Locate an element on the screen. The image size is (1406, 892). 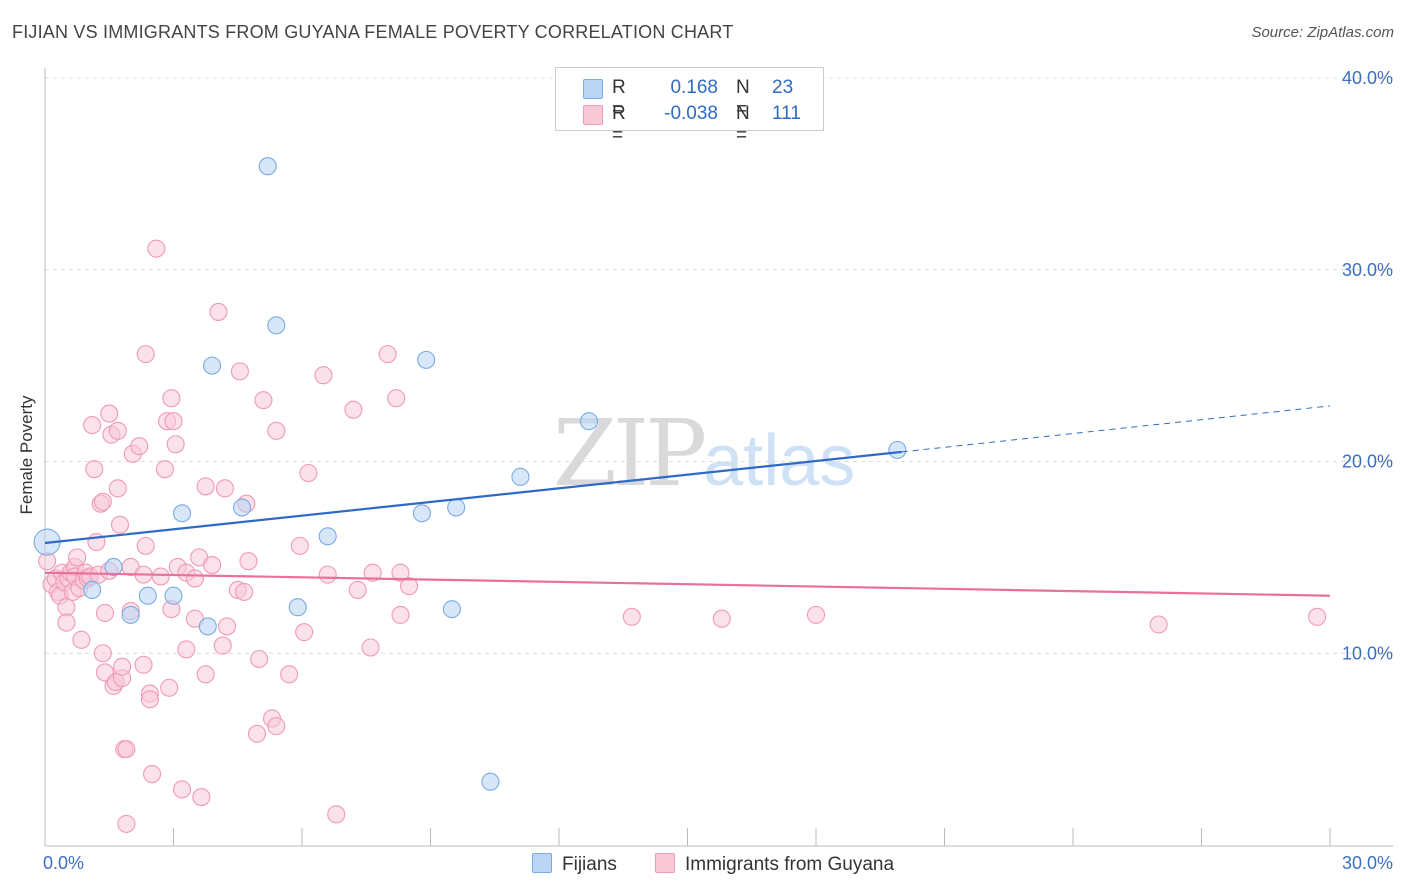
y-axis-label: Female Poverty is located at coordinates (26, 455).